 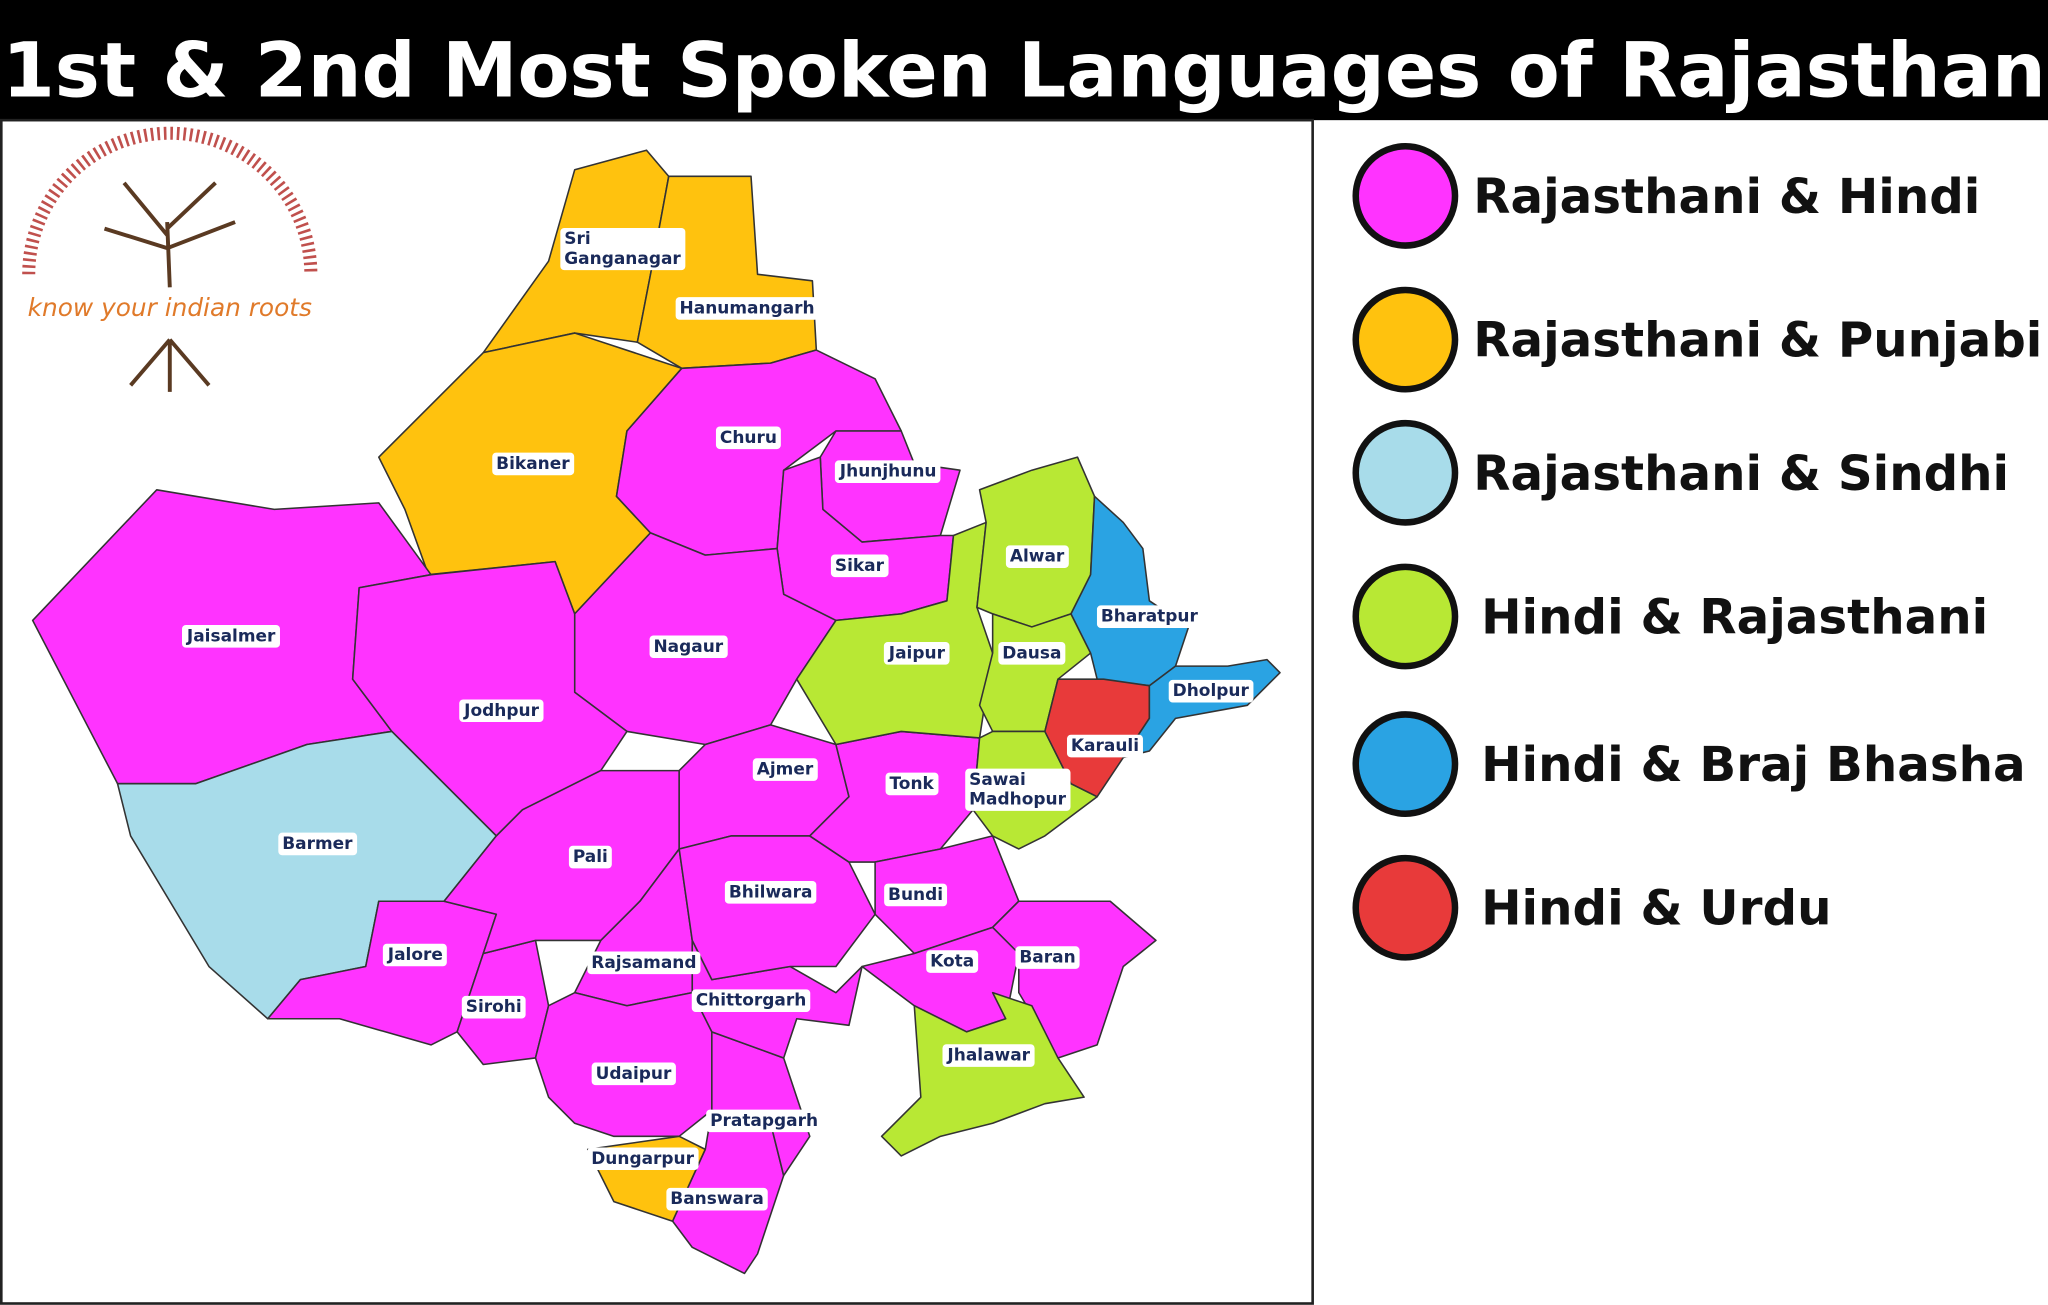 I want to click on district-name: Hanumangarh, so click(x=747, y=308).